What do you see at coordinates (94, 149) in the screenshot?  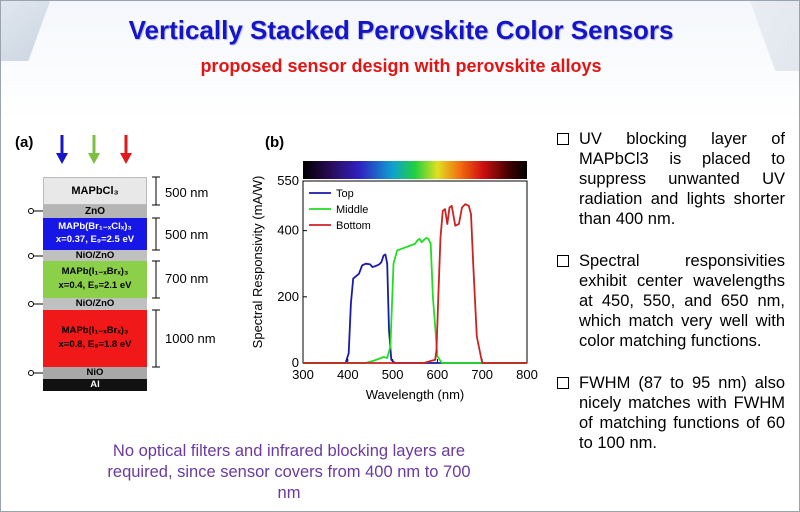 I see `green-light-arrow-icon` at bounding box center [94, 149].